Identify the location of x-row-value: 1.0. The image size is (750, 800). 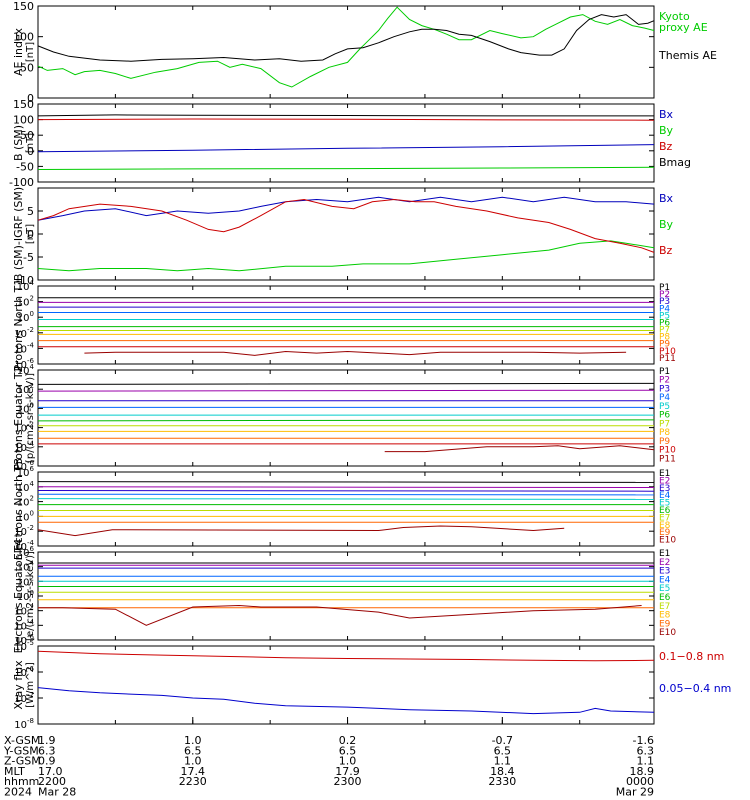
(193, 740).